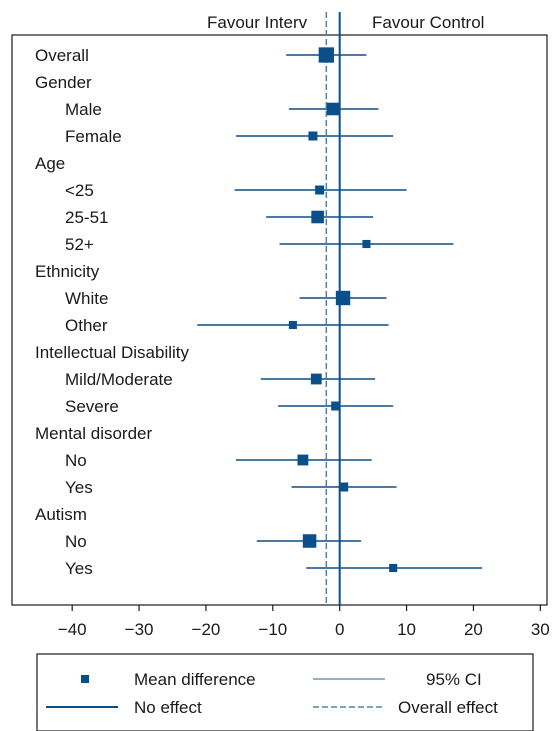 This screenshot has height=731, width=557. Describe the element at coordinates (272, 629) in the screenshot. I see `x-tick-label: −10` at that location.